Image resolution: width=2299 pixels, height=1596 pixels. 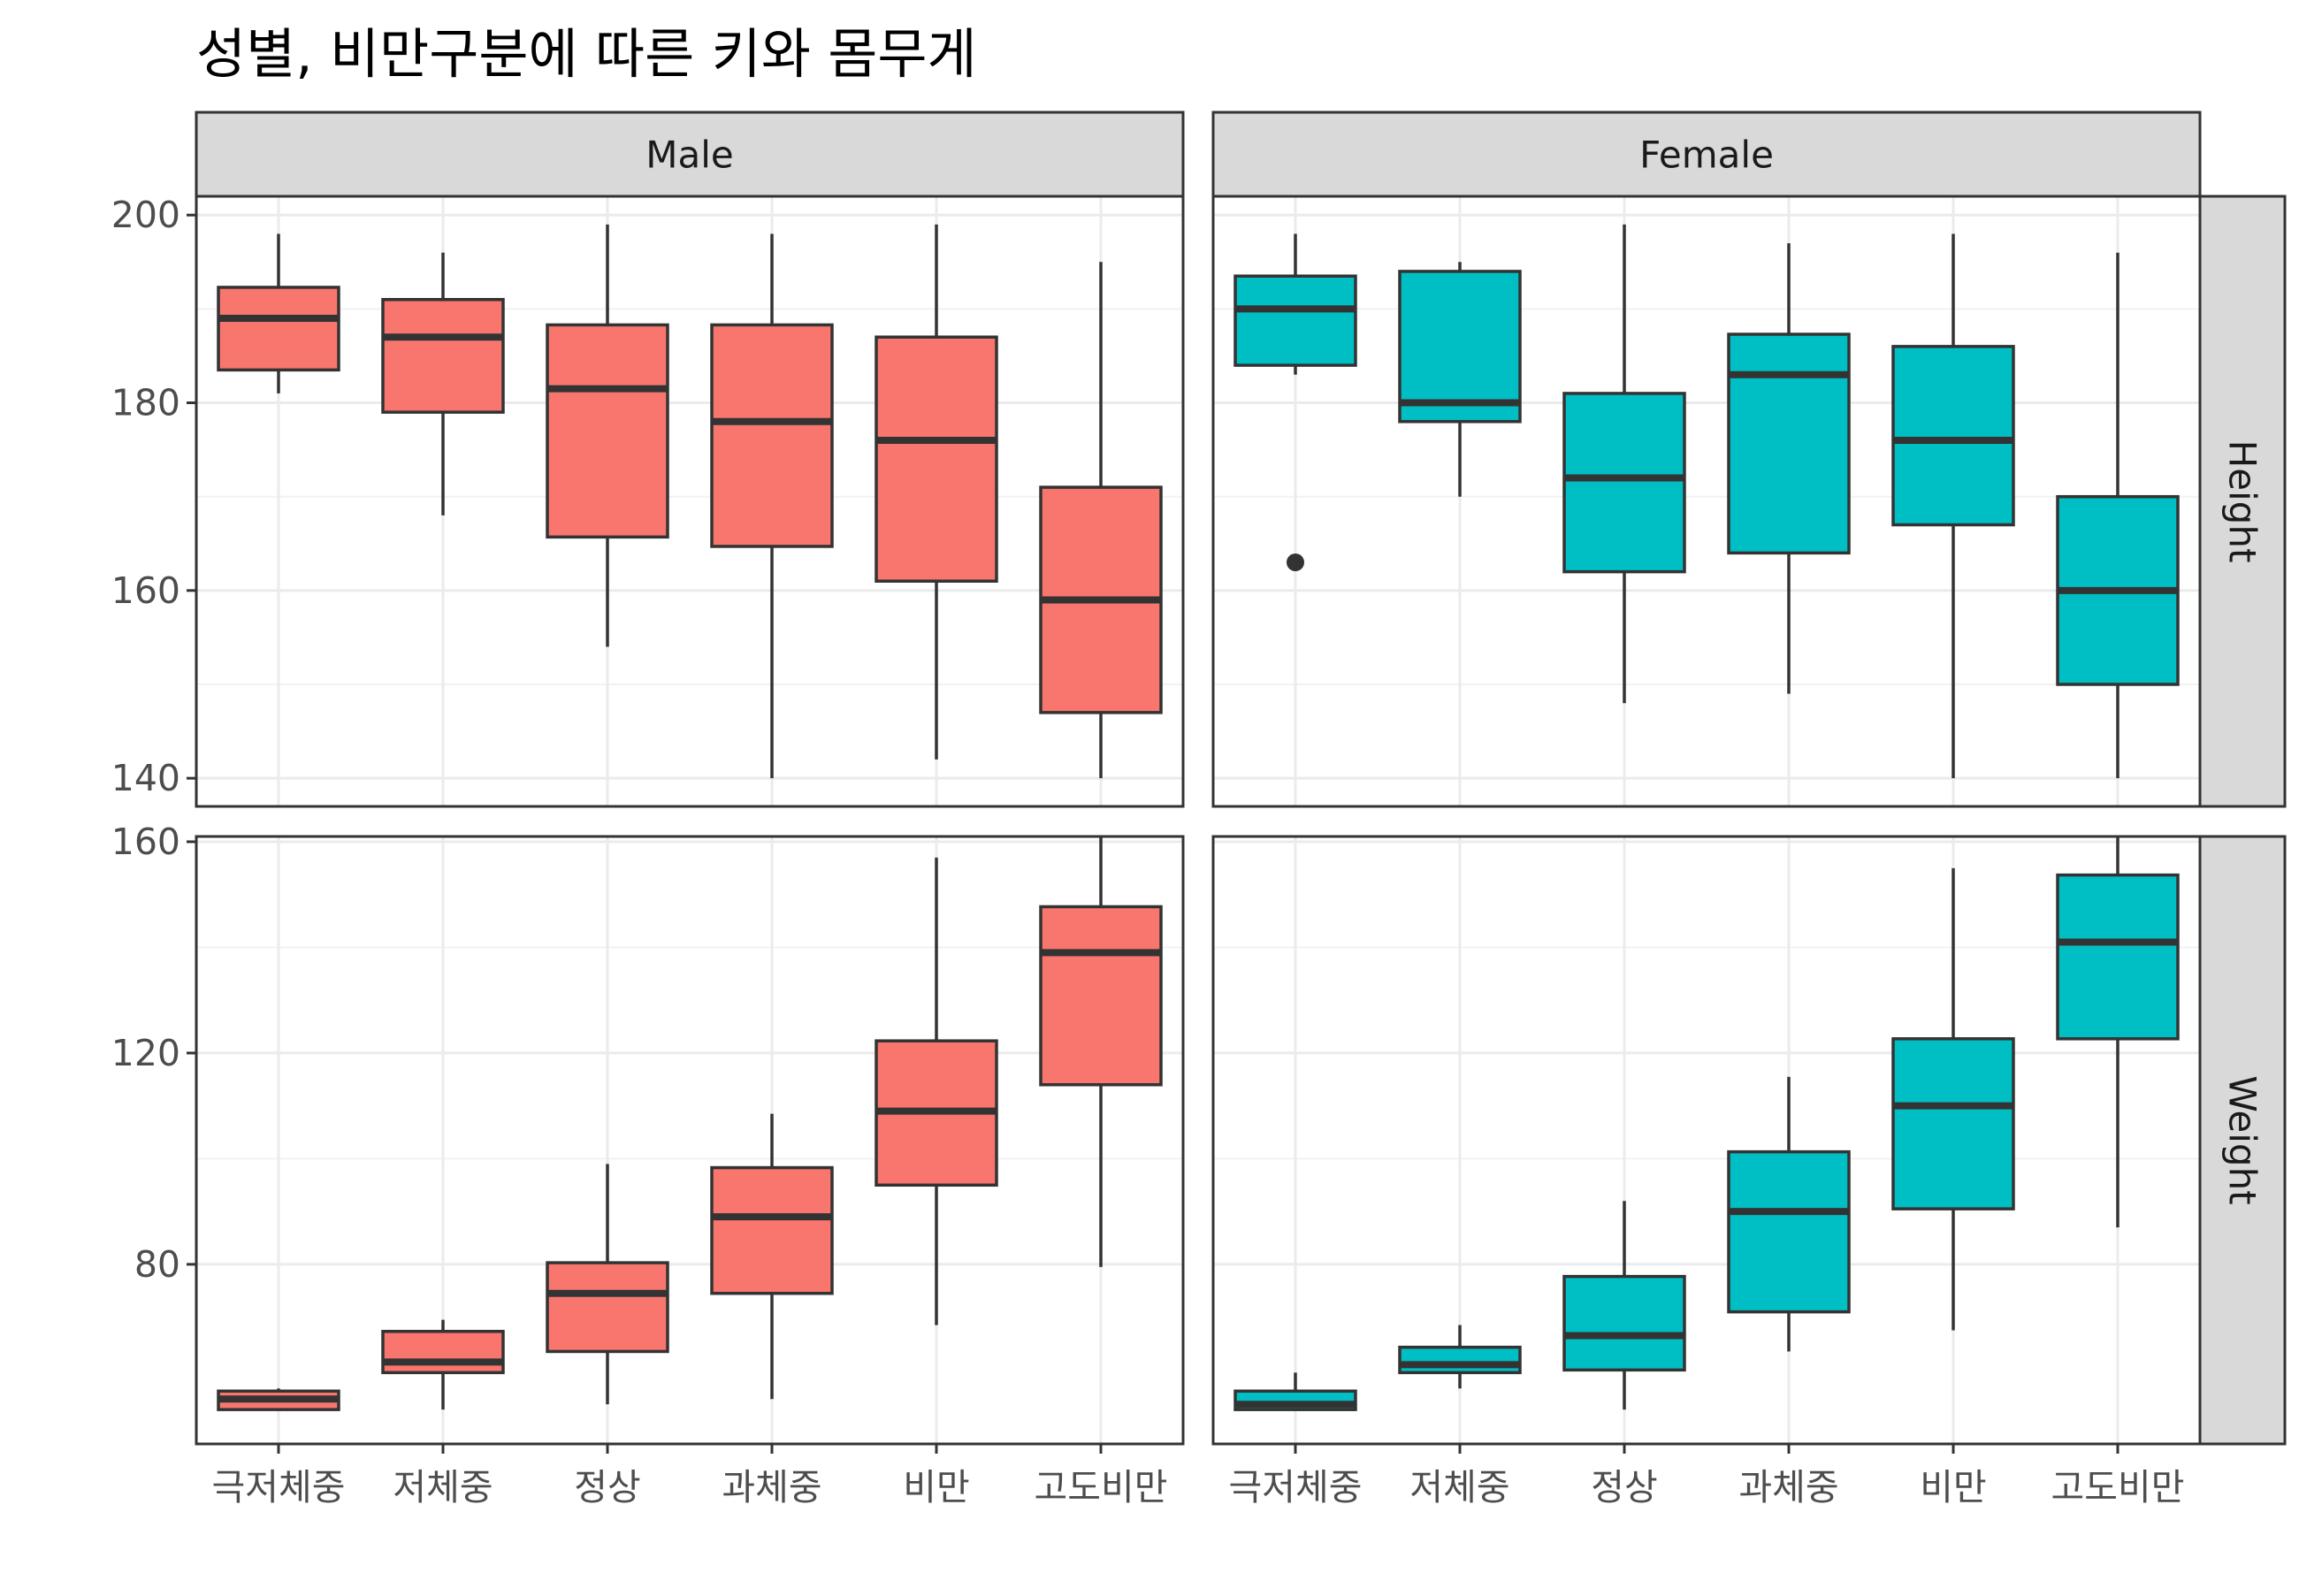 I want to click on y-tick-label: 140, so click(x=145, y=778).